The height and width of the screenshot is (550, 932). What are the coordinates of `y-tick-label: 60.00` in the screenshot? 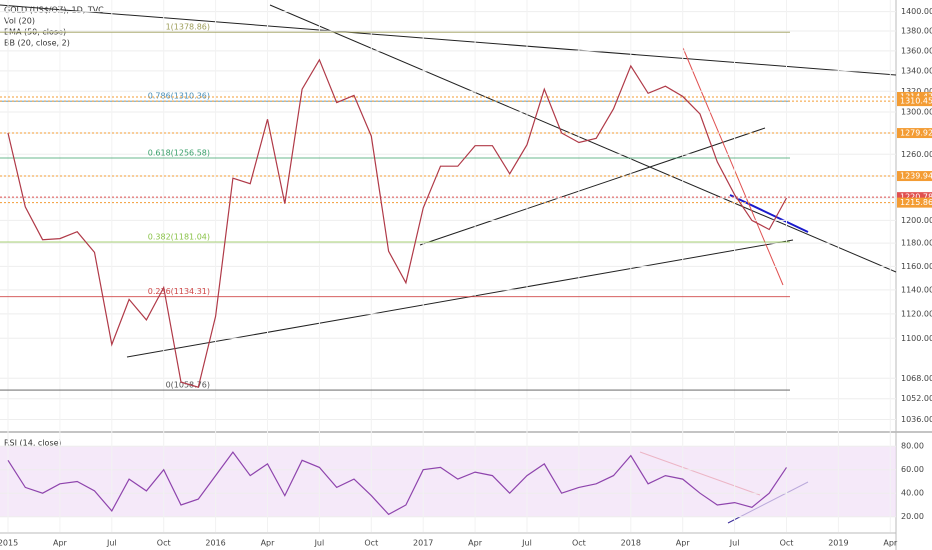 It's located at (912, 469).